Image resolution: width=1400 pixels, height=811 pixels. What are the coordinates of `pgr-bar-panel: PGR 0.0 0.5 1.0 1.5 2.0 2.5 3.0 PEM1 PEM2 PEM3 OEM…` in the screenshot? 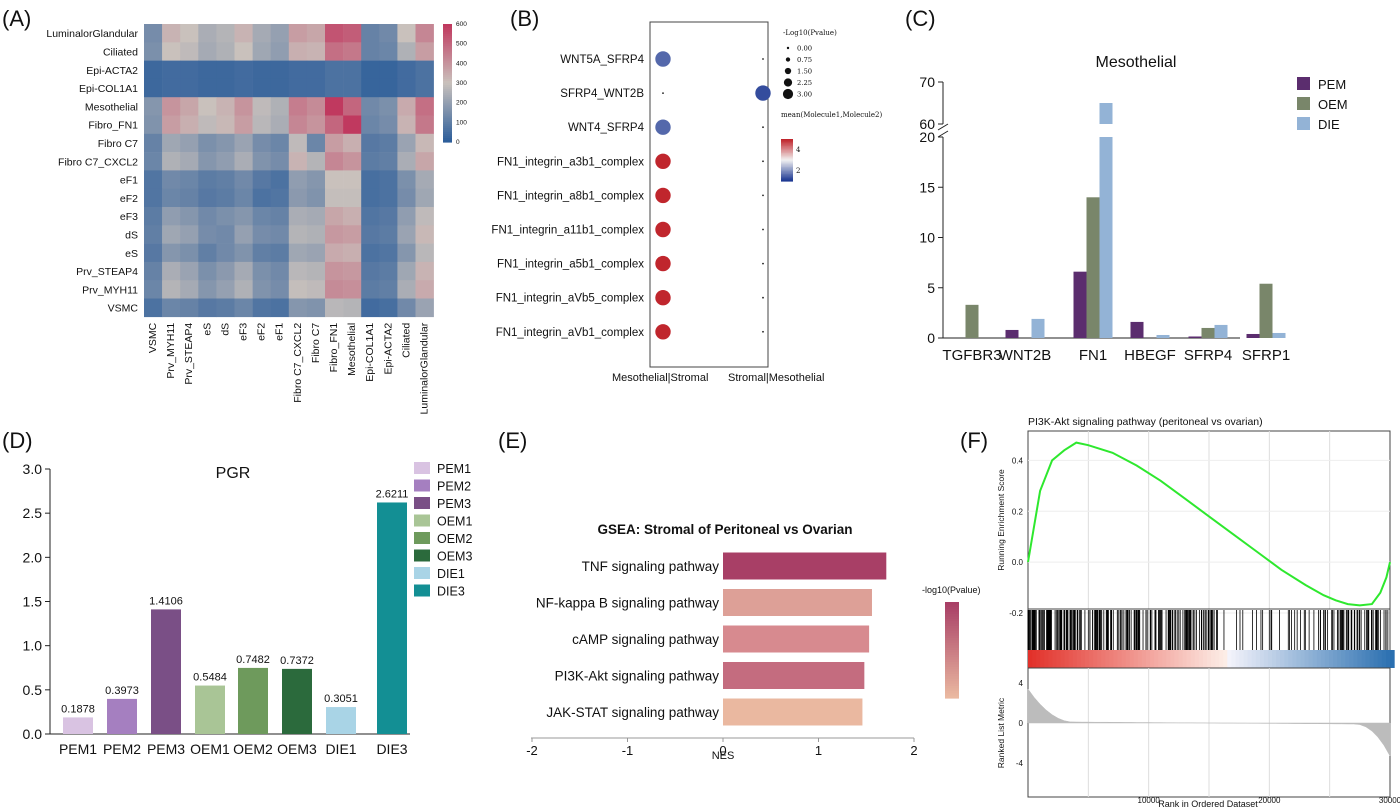 It's located at (248, 609).